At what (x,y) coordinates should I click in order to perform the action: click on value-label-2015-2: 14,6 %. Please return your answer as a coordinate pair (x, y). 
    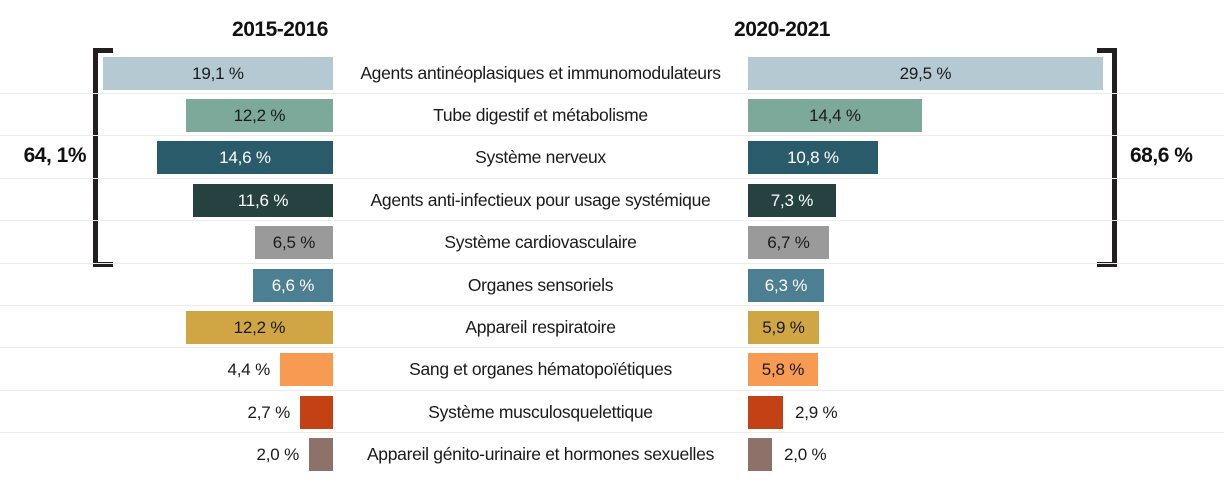
    Looking at the image, I should click on (245, 158).